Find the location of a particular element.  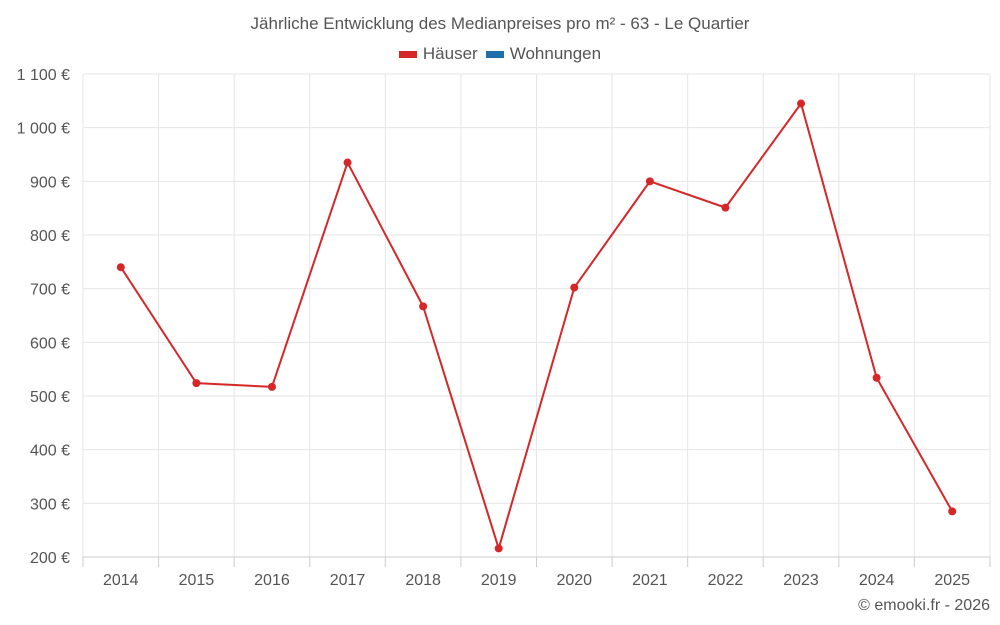

legend-swatch-wohnungen is located at coordinates (494, 54).